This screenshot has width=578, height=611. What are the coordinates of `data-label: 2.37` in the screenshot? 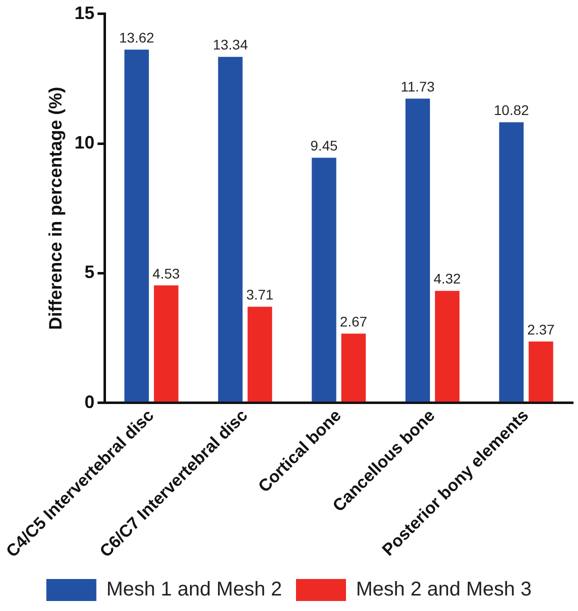 It's located at (541, 329).